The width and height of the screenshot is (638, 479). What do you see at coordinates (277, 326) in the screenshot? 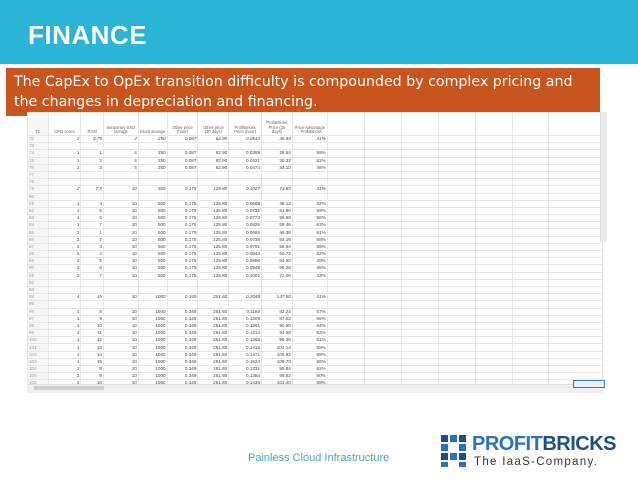
I see `table-cell: 90.80` at bounding box center [277, 326].